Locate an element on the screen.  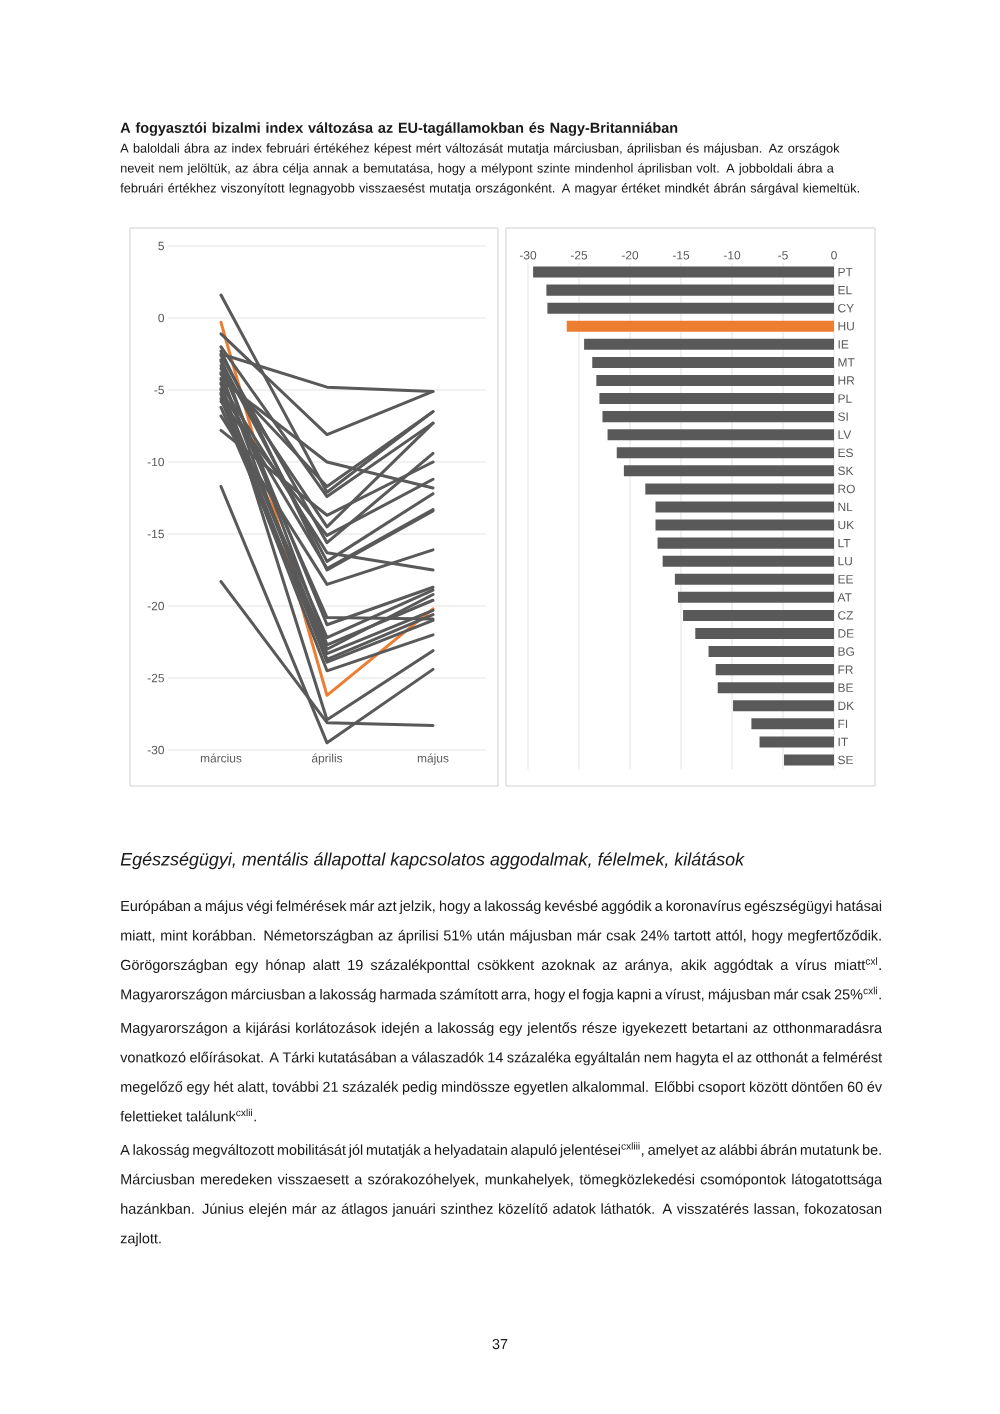
y-tick-label: LU is located at coordinates (845, 561).